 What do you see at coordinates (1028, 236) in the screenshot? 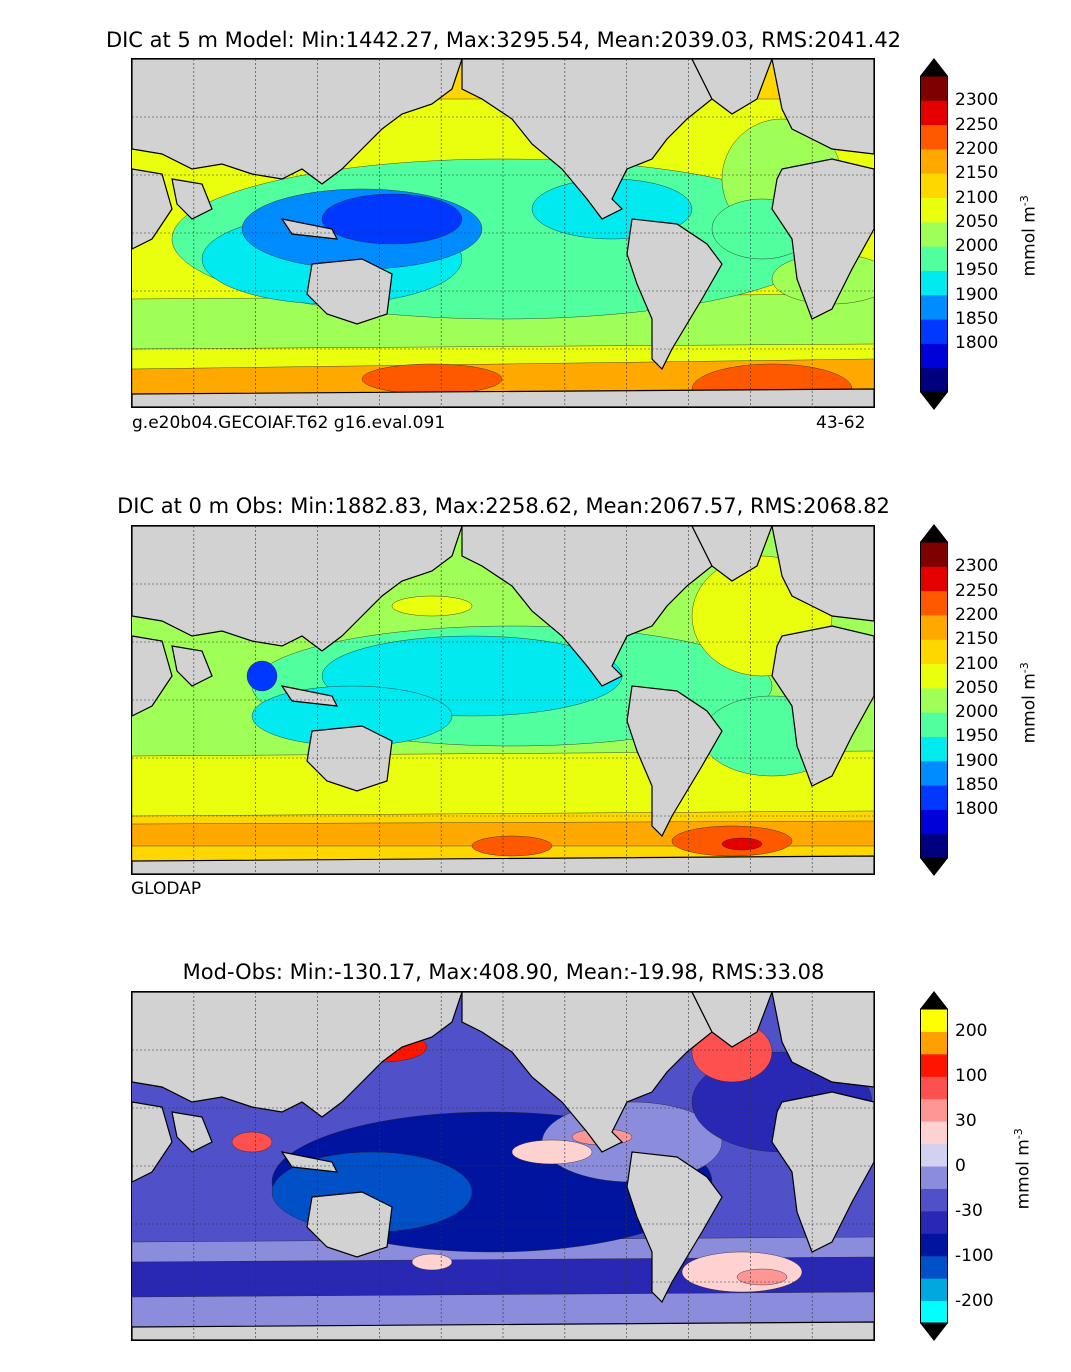
I see `panel1-colorbar-label: mmol m-3` at bounding box center [1028, 236].